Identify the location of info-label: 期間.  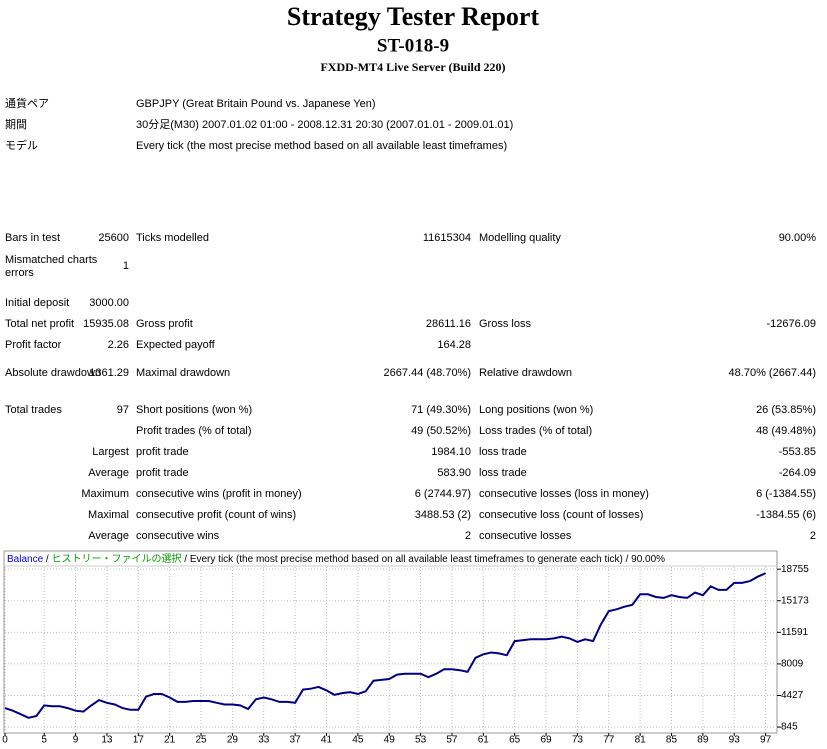
(16, 124).